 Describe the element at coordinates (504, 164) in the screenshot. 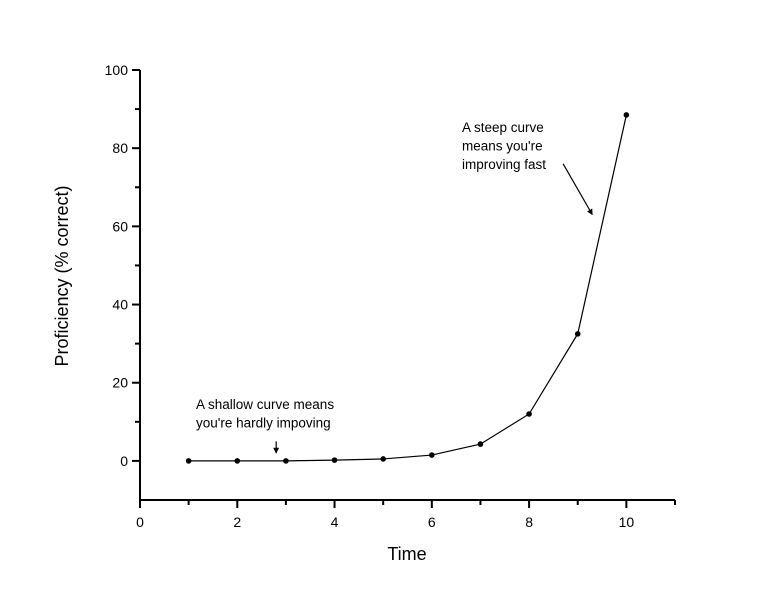

I see `annotation-text: improving fast` at that location.